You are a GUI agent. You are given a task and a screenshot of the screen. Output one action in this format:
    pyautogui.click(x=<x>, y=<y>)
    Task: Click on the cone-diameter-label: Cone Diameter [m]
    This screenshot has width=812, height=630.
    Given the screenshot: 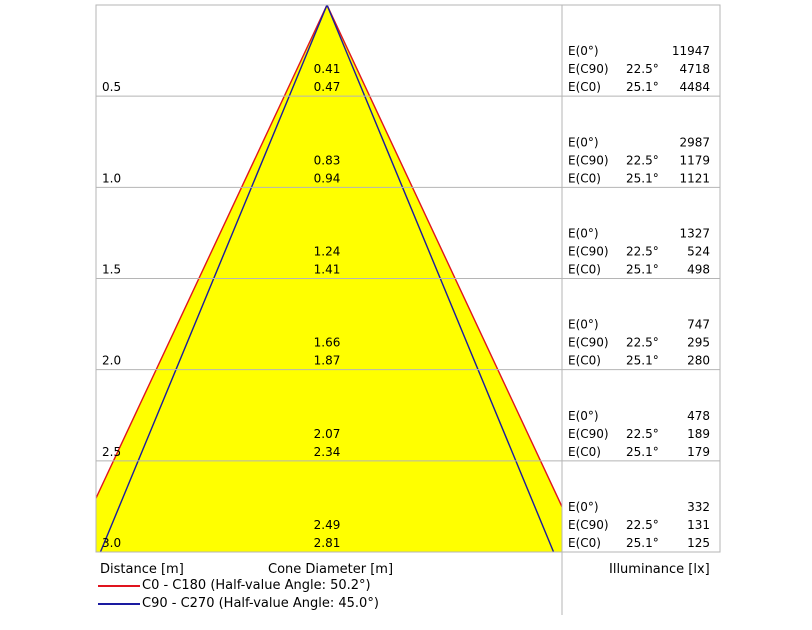 What is the action you would take?
    pyautogui.click(x=331, y=569)
    